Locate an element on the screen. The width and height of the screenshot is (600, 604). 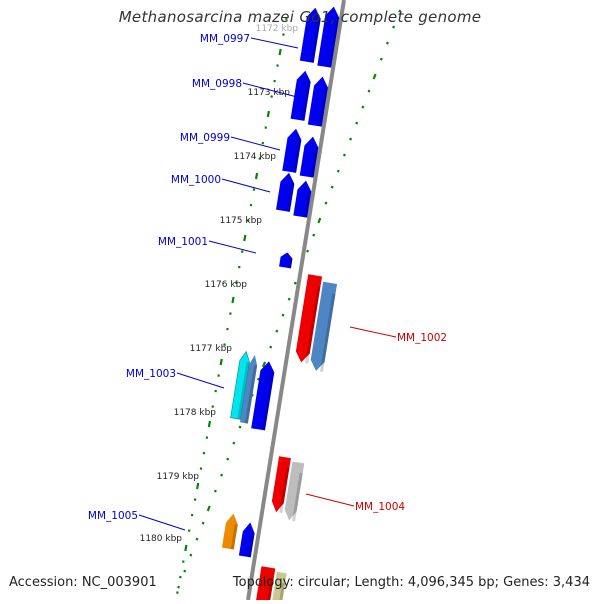
gene-mm-1000-a is located at coordinates (285, 192).